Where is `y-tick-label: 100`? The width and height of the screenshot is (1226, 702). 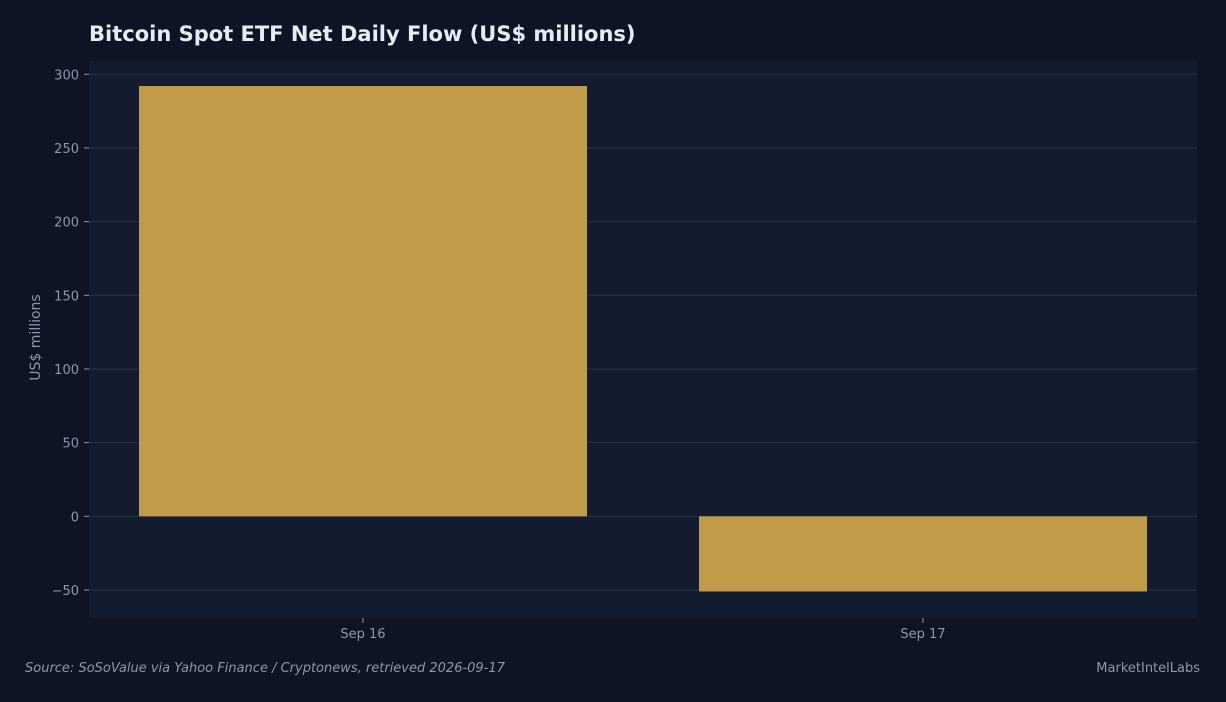
y-tick-label: 100 is located at coordinates (66, 370).